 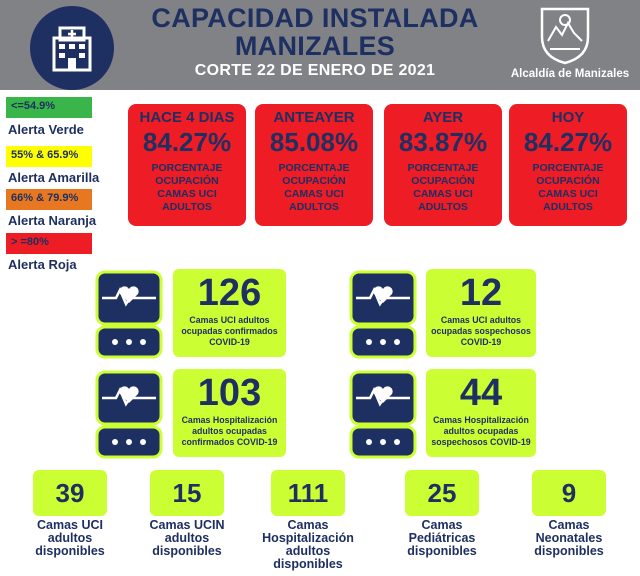 I want to click on day-title: HACE 4 DIAS, so click(x=187, y=117).